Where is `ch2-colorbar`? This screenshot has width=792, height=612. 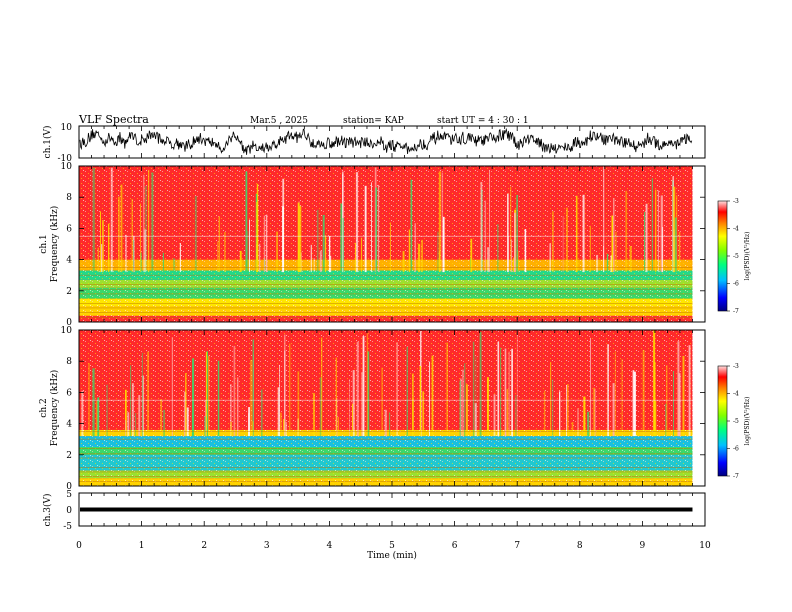 ch2-colorbar is located at coordinates (722, 421).